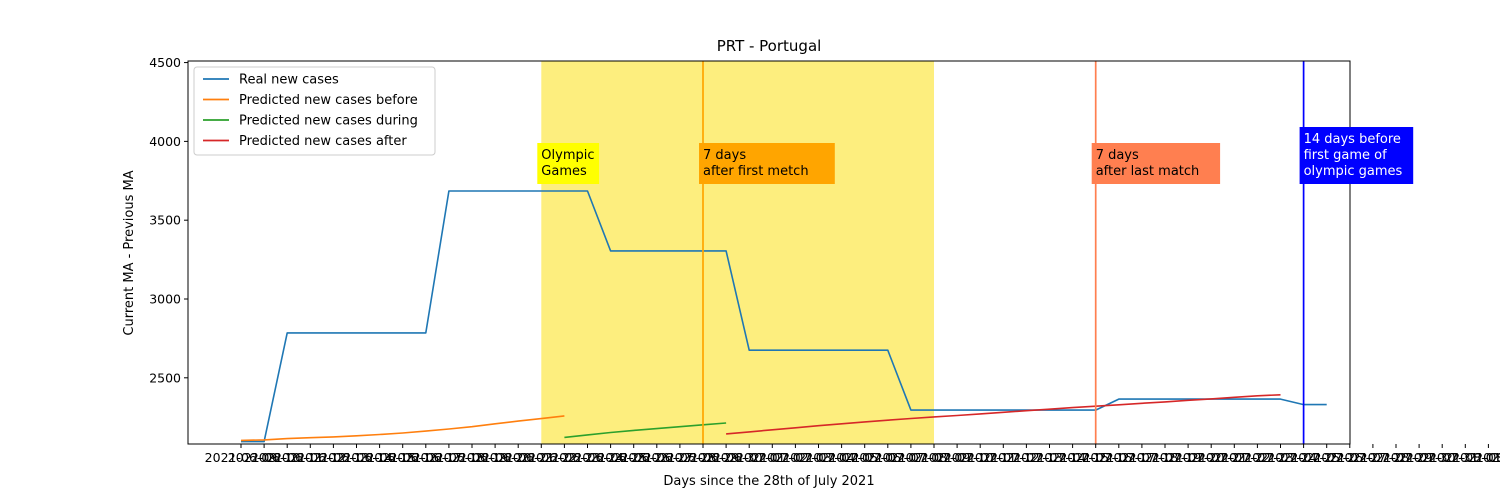 The height and width of the screenshot is (500, 1500). Describe the element at coordinates (680, 457) in the screenshot. I see `x-tick-label-19: 2021-06-28` at that location.